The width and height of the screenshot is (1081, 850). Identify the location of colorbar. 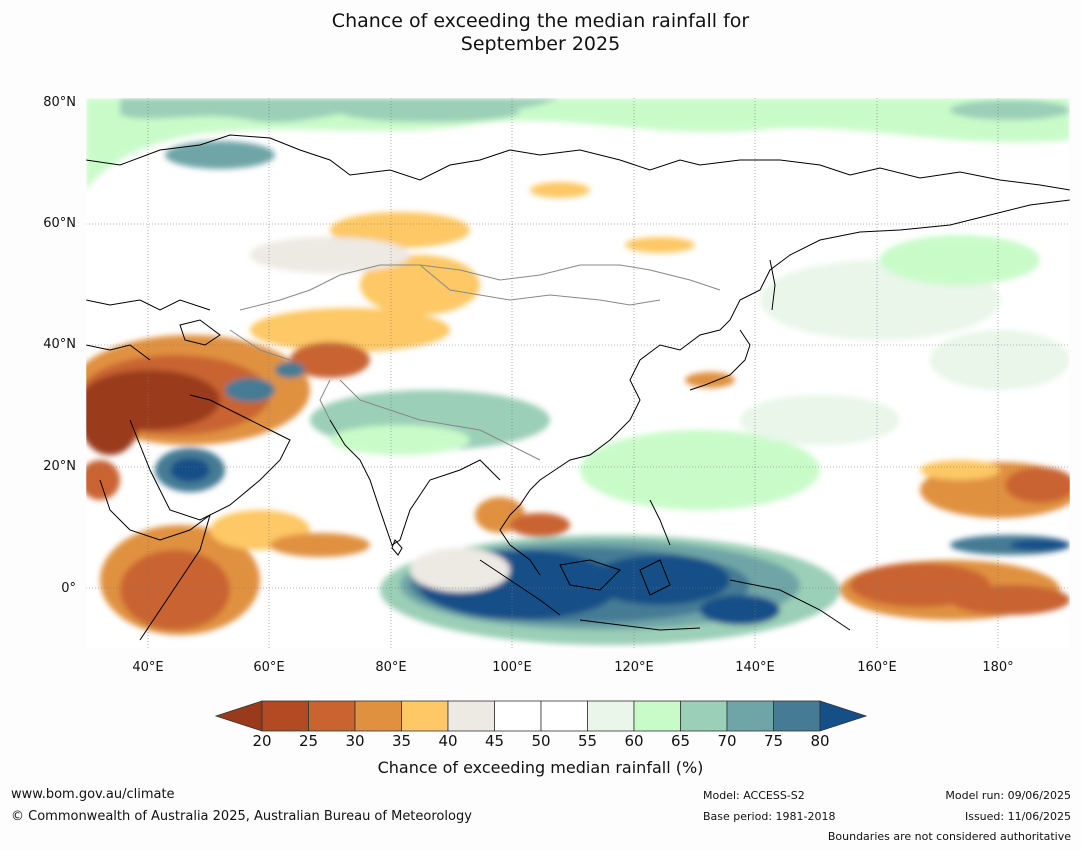
(541, 716).